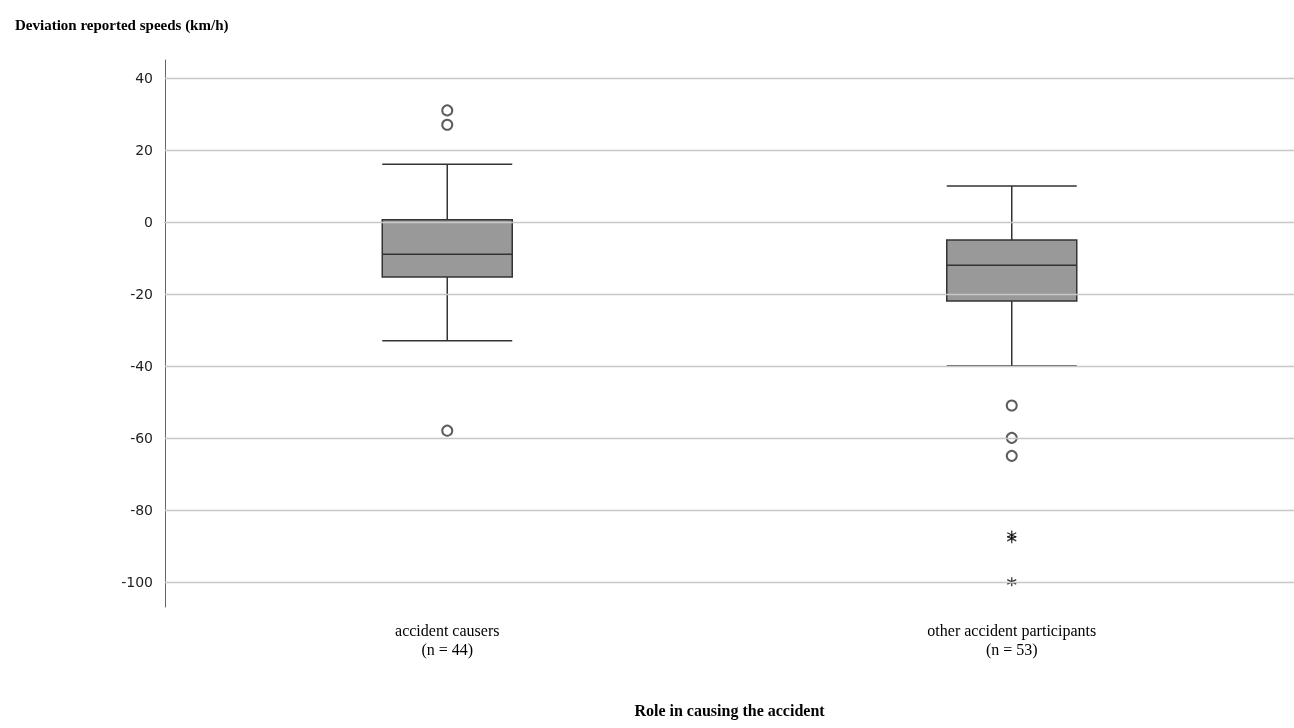  Describe the element at coordinates (141, 437) in the screenshot. I see `y-tick-label: -60` at that location.